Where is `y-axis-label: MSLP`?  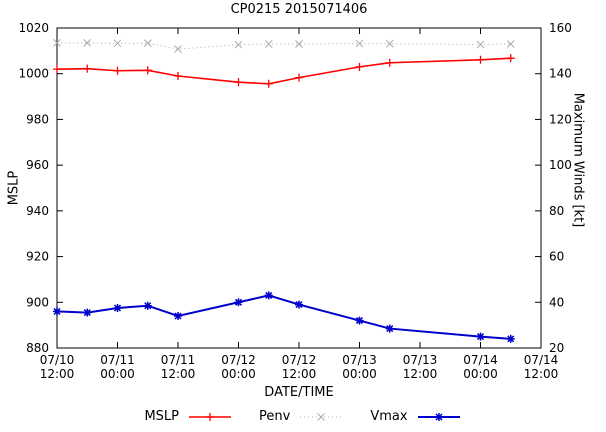
y-axis-label: MSLP is located at coordinates (14, 188).